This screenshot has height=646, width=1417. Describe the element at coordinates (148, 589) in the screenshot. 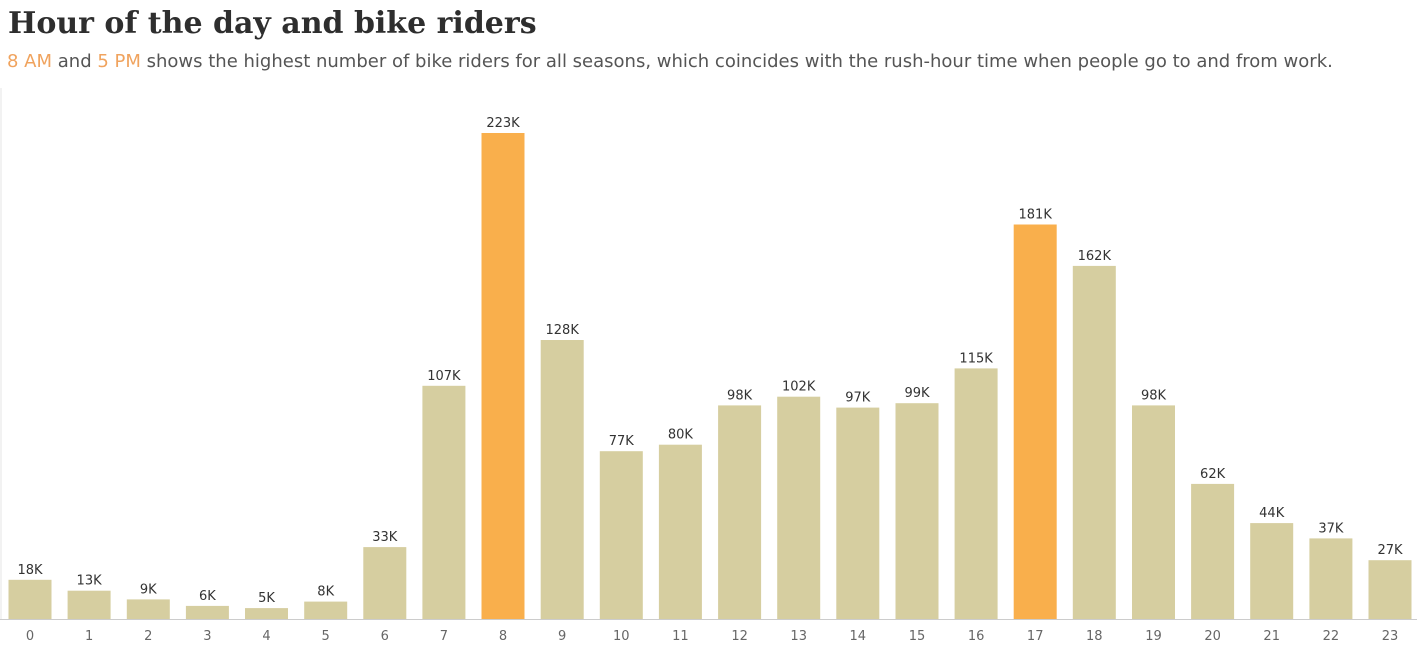

I see `bar-value-label-hour-2: 9K` at that location.